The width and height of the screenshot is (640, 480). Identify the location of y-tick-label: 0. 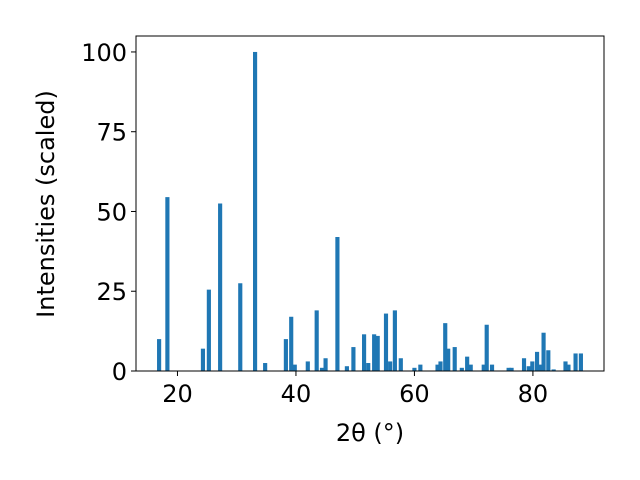
(119, 372).